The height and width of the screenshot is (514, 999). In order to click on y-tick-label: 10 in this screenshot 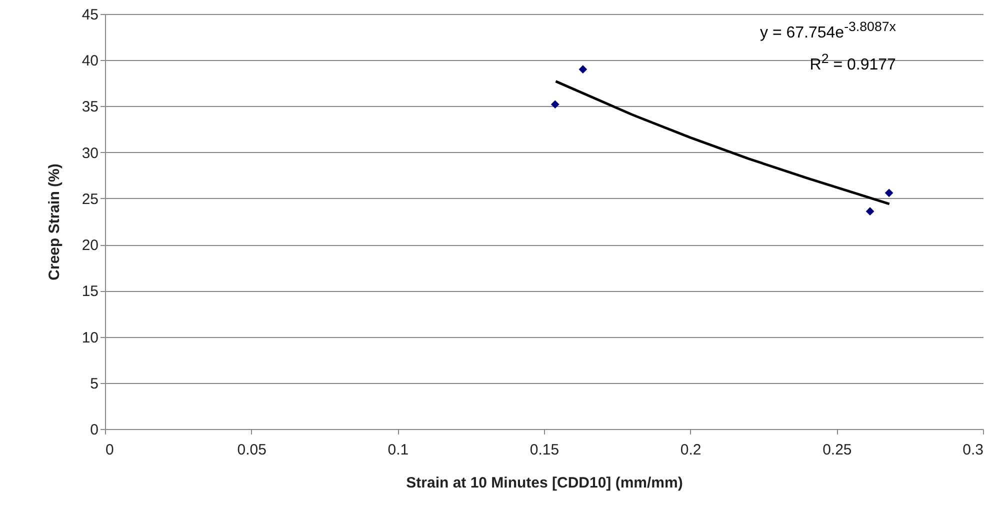, I will do `click(90, 337)`.